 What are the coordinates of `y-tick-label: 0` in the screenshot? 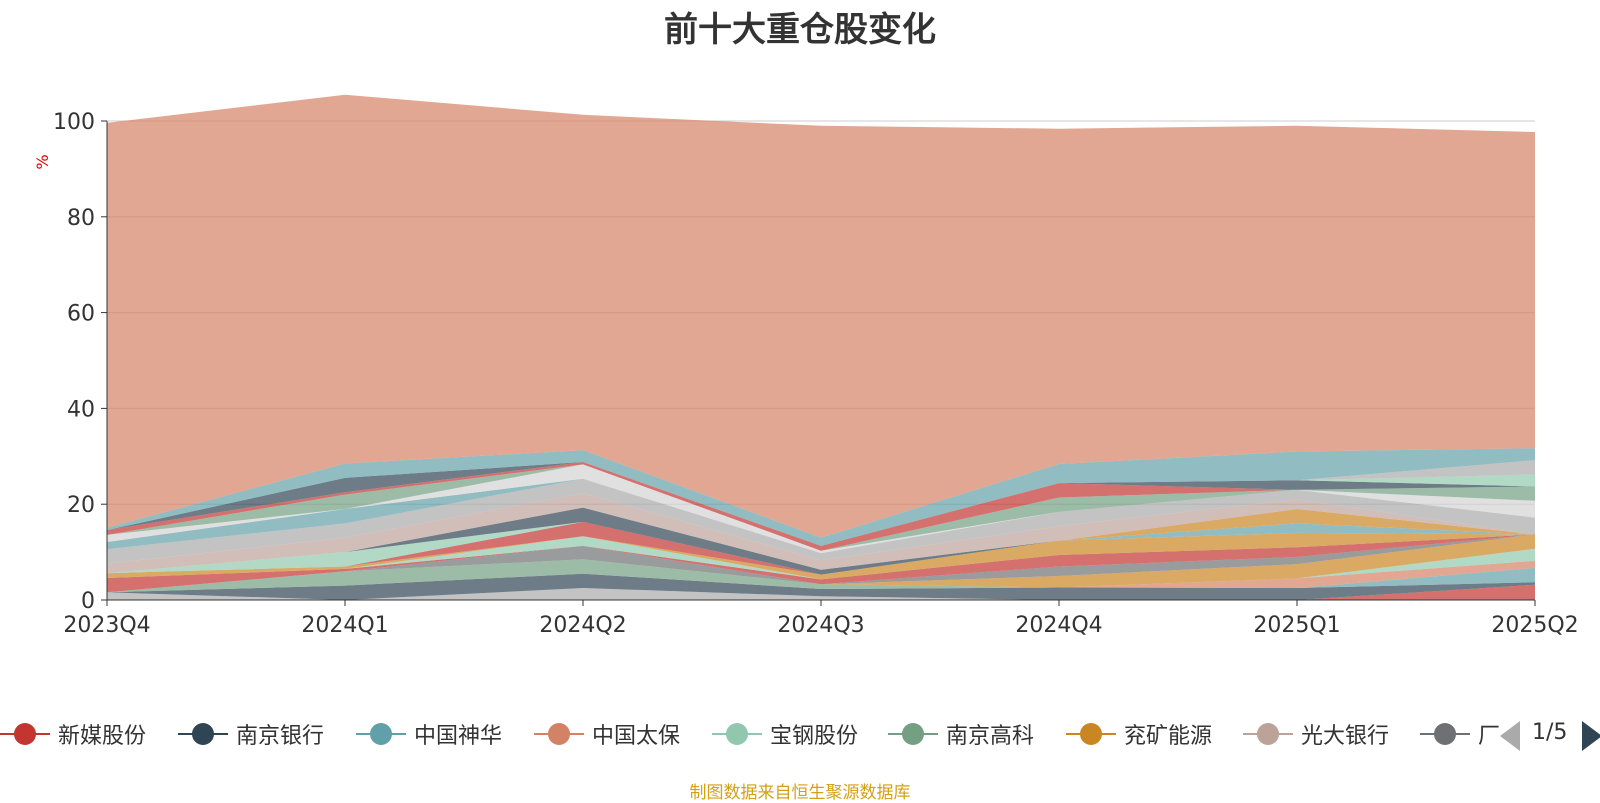 It's located at (88, 601).